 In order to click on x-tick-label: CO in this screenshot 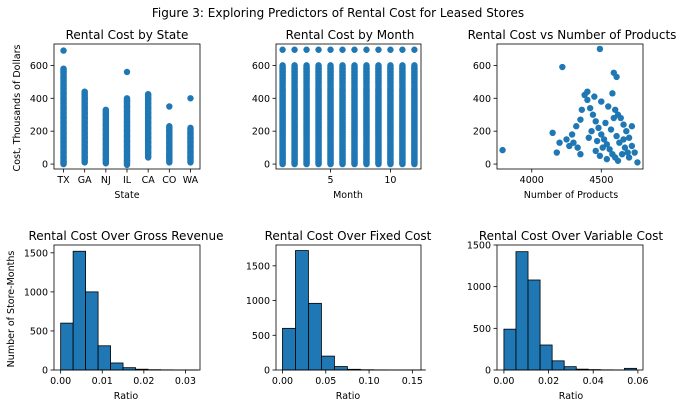, I will do `click(169, 180)`.